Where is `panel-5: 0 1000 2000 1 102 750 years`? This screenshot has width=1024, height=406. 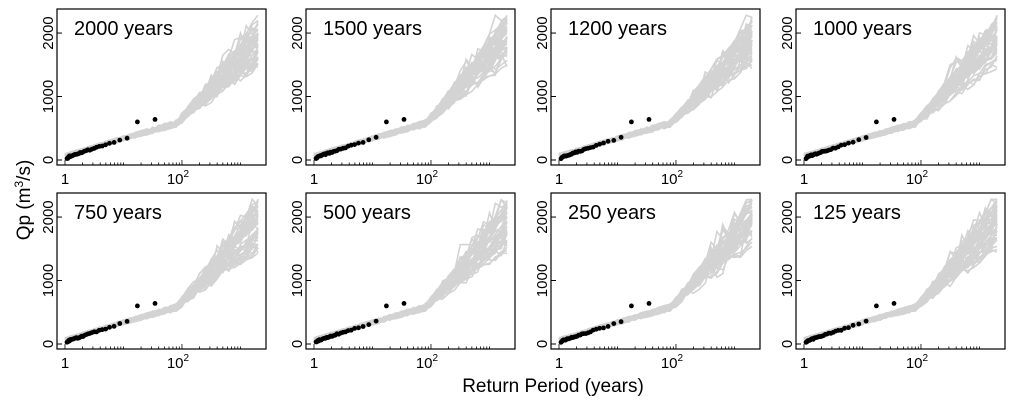
panel-5: 0 1000 2000 1 102 750 years is located at coordinates (153, 282).